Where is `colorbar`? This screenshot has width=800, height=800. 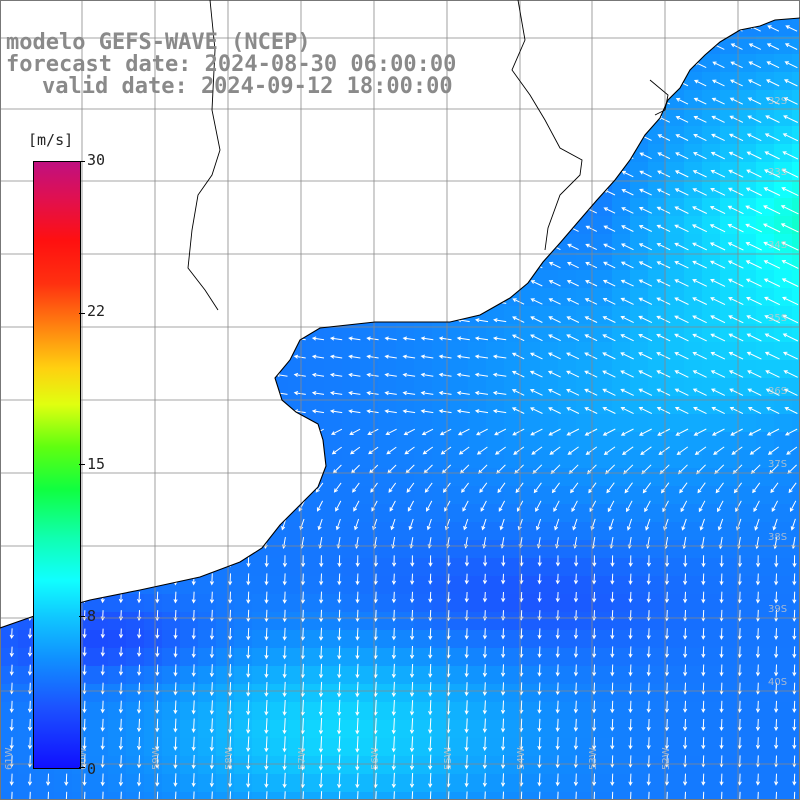 colorbar is located at coordinates (57, 465).